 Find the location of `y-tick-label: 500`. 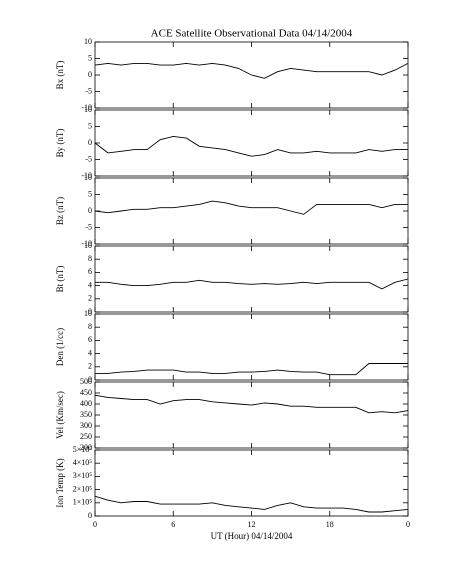

y-tick-label: 500 is located at coordinates (86, 381).